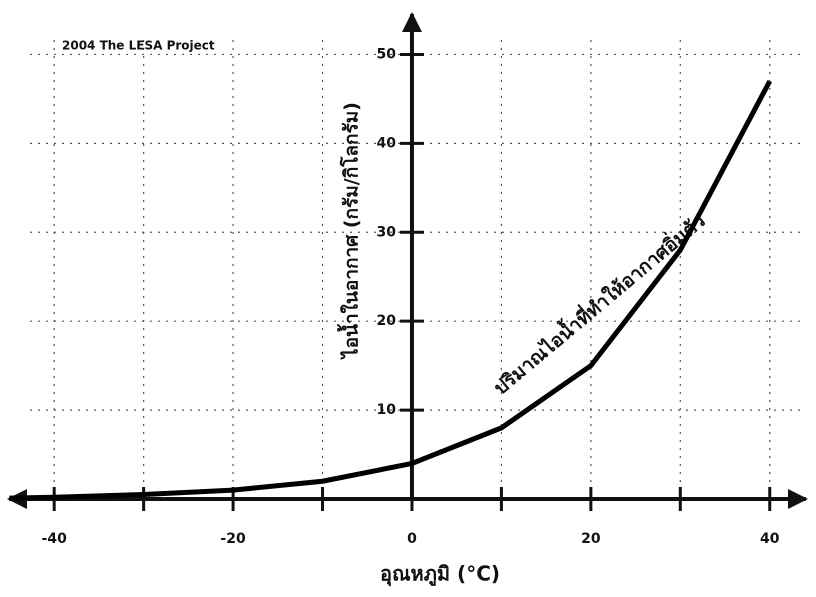 The height and width of the screenshot is (597, 816). What do you see at coordinates (350, 231) in the screenshot?
I see `y-axis-label: ไอน้ำในอากาศ (กรัม/กิโลกรัม)` at bounding box center [350, 231].